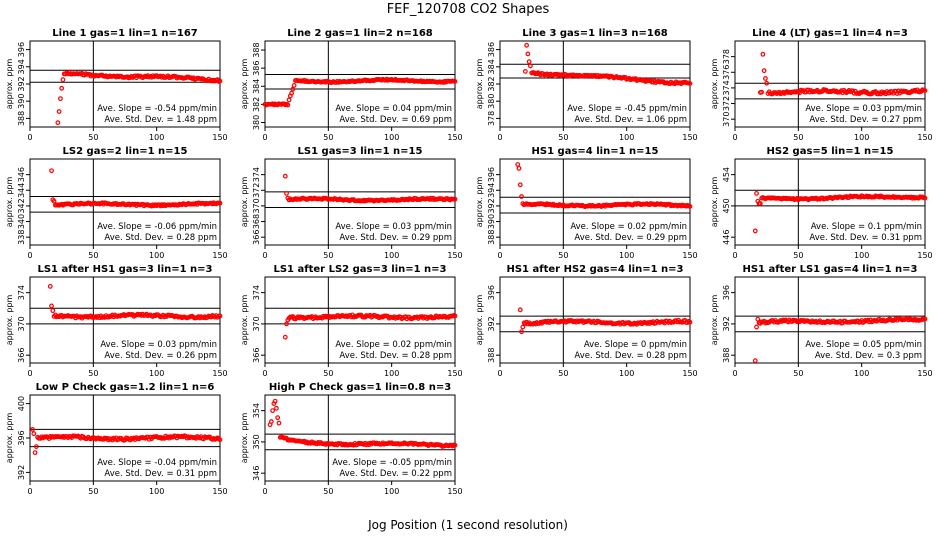 This screenshot has width=936, height=540. Describe the element at coordinates (594, 269) in the screenshot. I see `panel-title: HS1 after HS2 gas=4 lin=1 n=3` at that location.